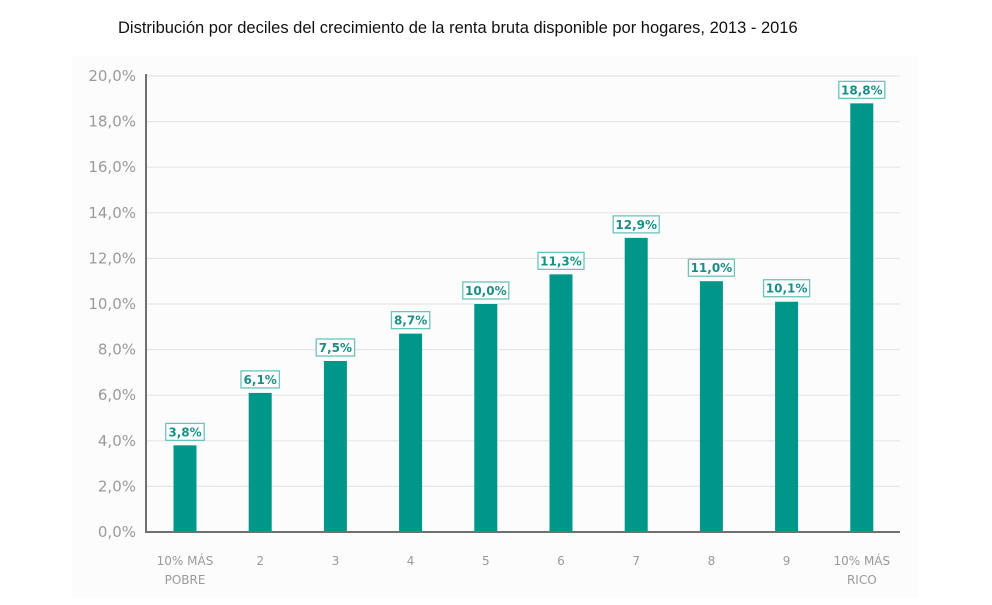 This screenshot has height=605, width=992. I want to click on x-tick-label: RICO, so click(862, 580).